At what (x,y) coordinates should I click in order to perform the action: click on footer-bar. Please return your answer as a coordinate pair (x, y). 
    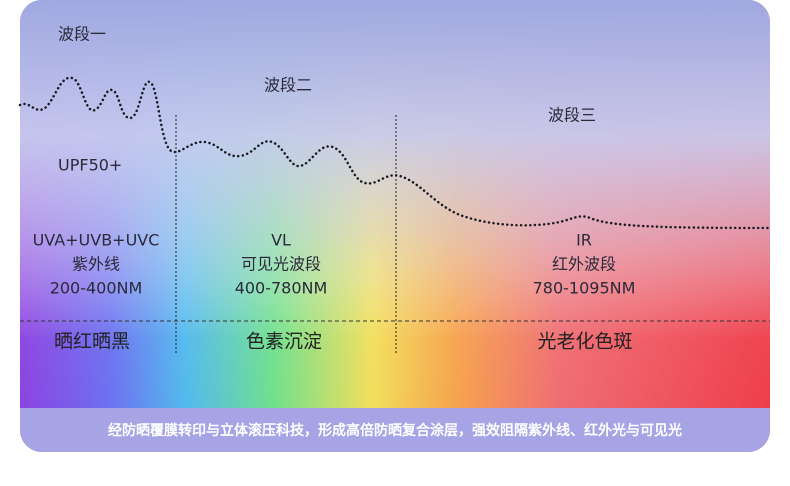
    Looking at the image, I should click on (395, 430).